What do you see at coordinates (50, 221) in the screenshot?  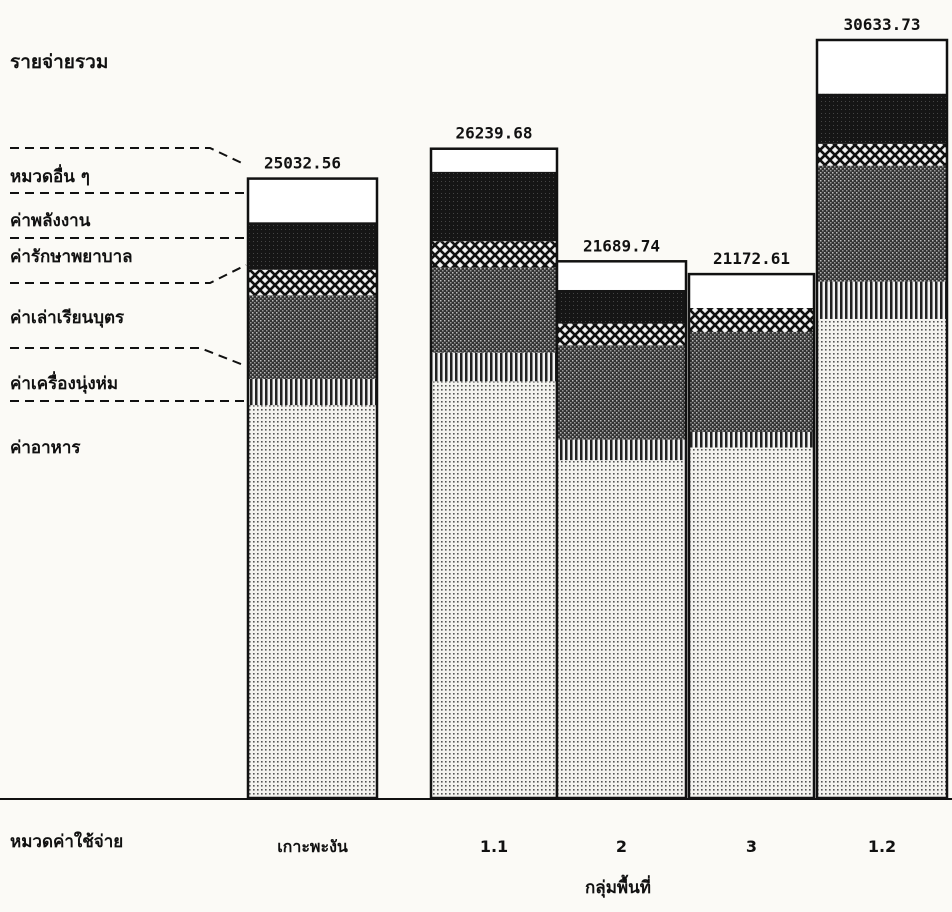 I see `legend-item-energy: ค่าพลังงาน` at bounding box center [50, 221].